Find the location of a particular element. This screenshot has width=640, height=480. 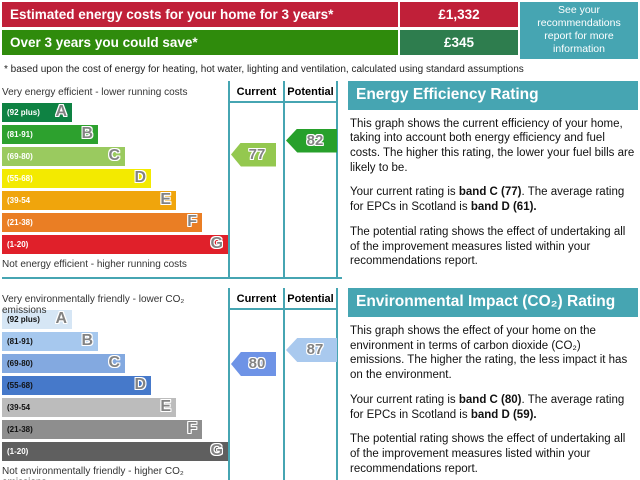

environment-potential-arrow: 87 is located at coordinates (311, 349).